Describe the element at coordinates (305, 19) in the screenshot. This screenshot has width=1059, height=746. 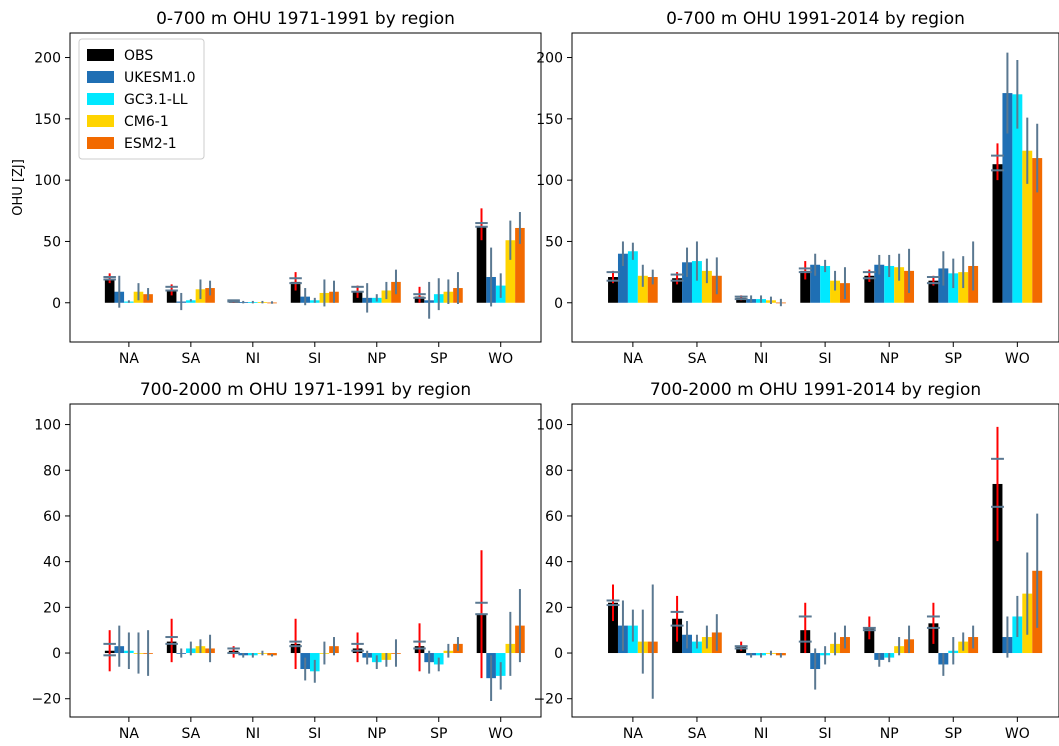
I see `chart-title: 0-700 m OHU 1971-1991 by region` at that location.